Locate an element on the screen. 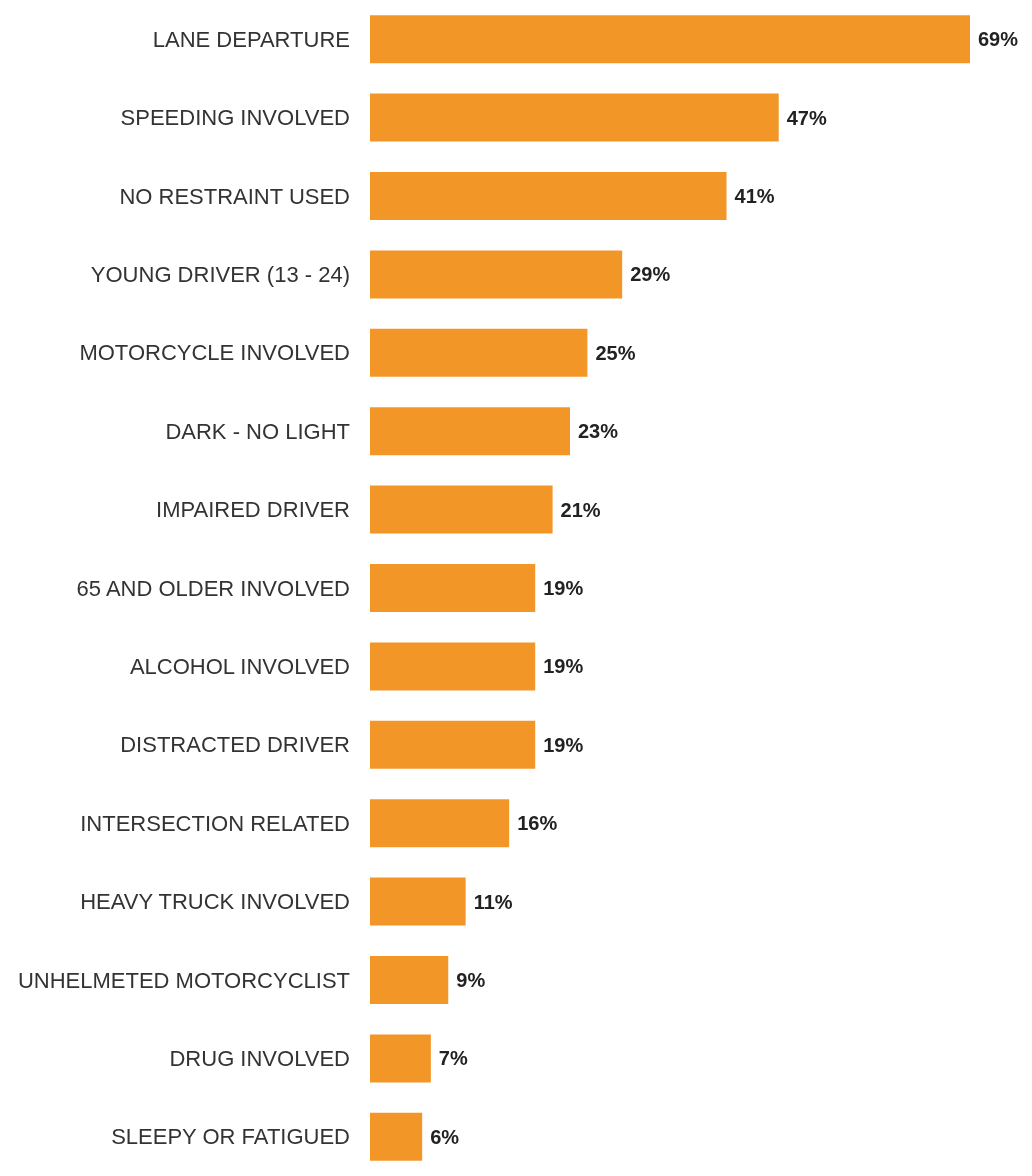  y-tick-label: HEAVY TRUCK INVOLVED is located at coordinates (215, 902).